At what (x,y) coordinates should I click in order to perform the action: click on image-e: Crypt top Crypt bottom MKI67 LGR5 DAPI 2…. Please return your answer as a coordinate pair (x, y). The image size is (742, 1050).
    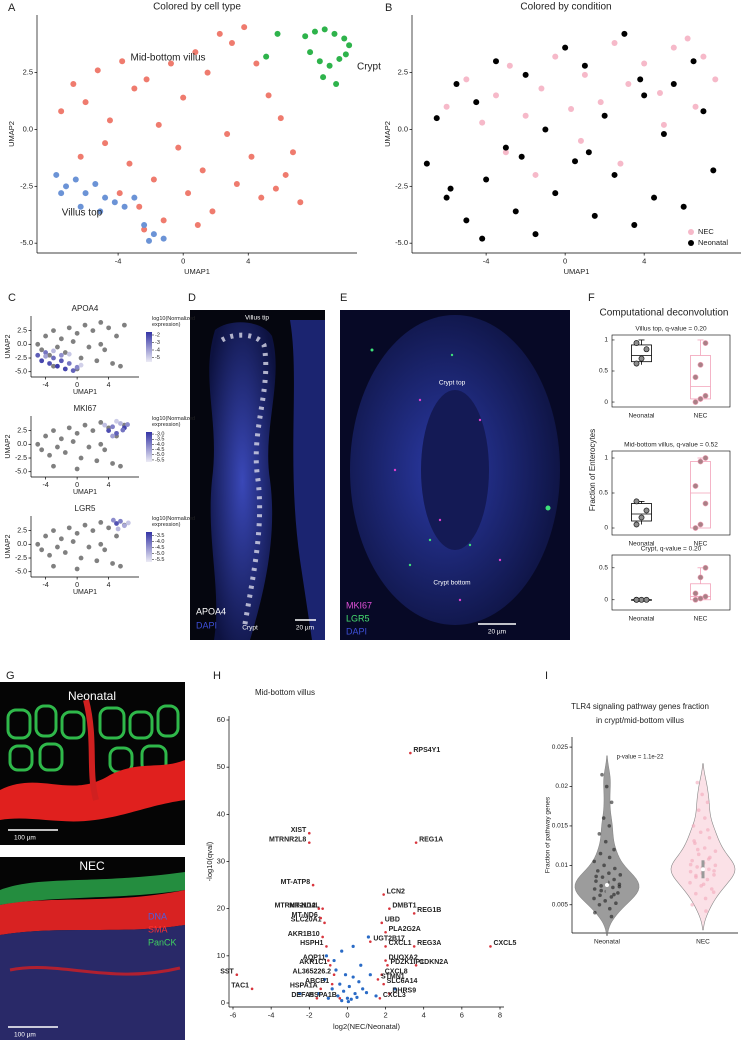
    Looking at the image, I should click on (455, 475).